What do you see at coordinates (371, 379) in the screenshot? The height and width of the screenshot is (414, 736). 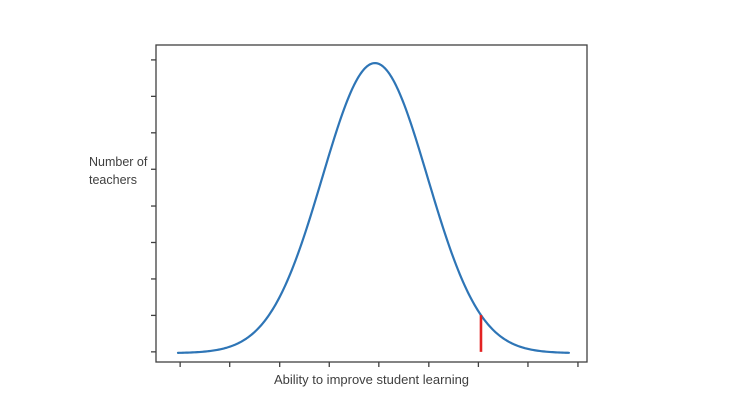 I see `x-axis-label: Ability to improve student learning` at bounding box center [371, 379].